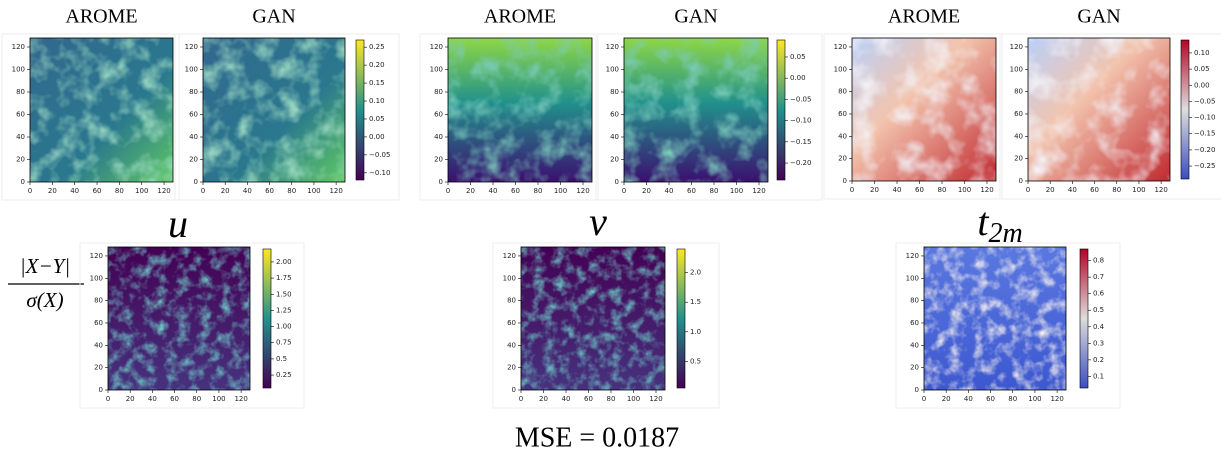  What do you see at coordinates (377, 65) in the screenshot?
I see `colorbar-tick-label: 0.20` at bounding box center [377, 65].